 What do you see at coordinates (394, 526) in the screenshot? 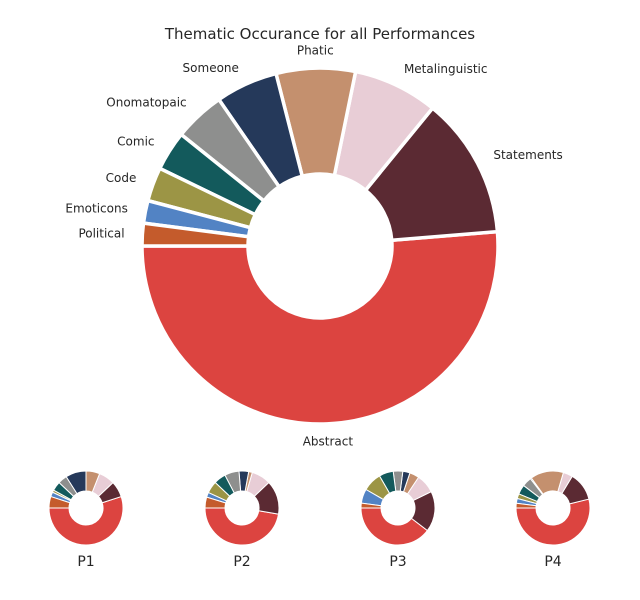
I see `p3-slice-abstract` at bounding box center [394, 526].